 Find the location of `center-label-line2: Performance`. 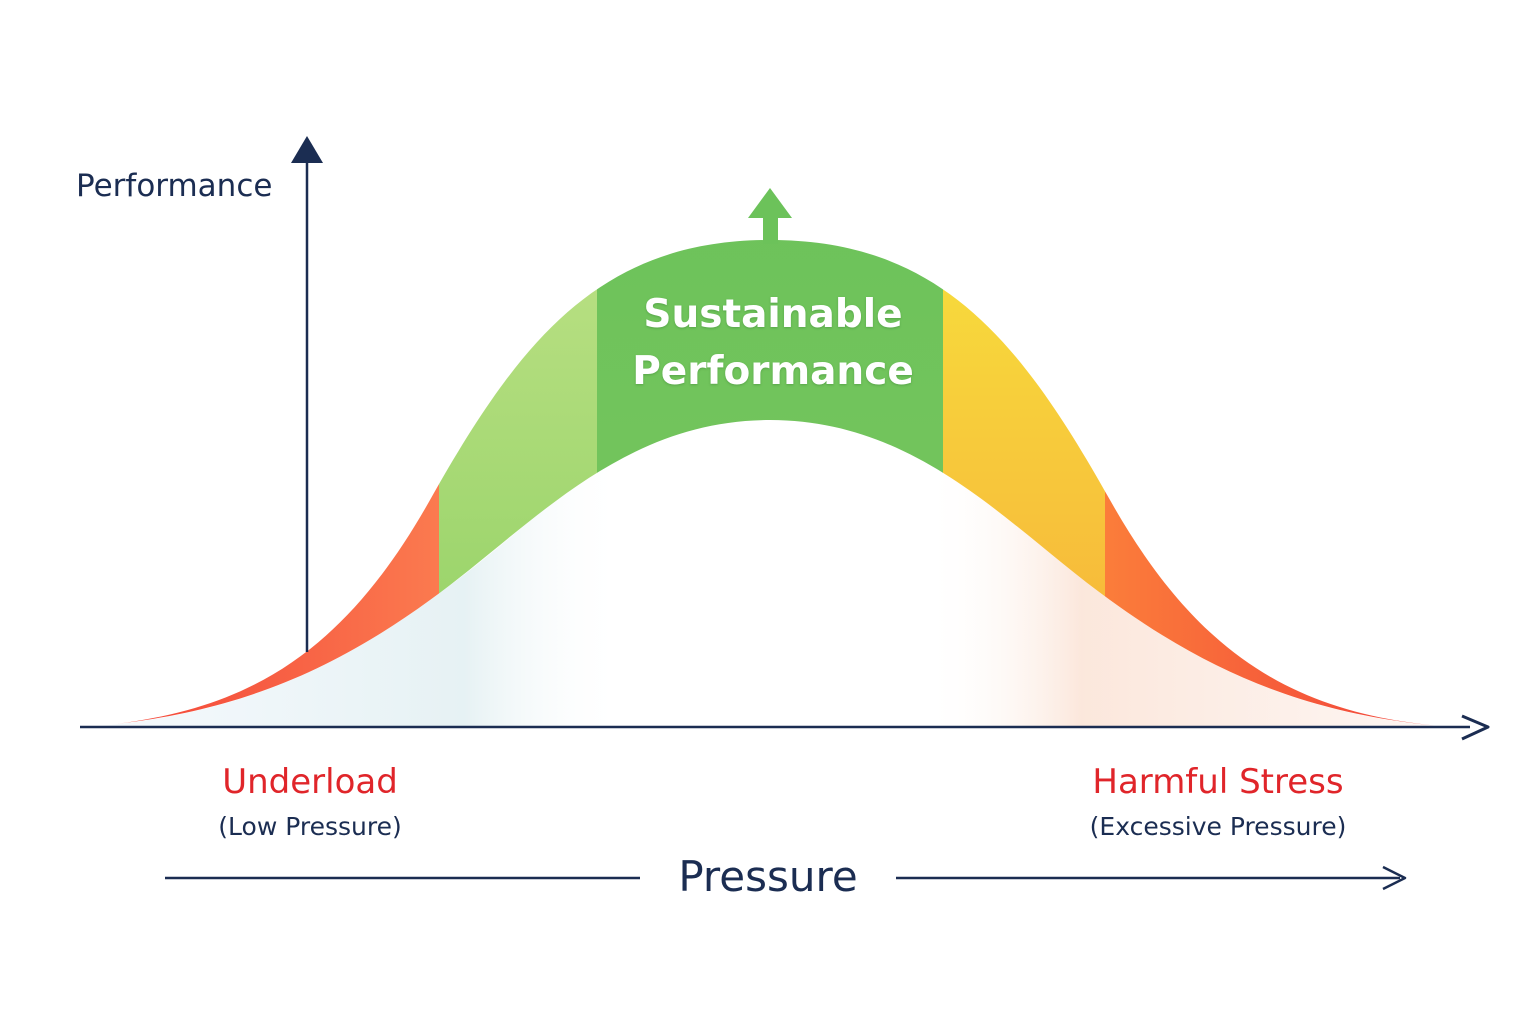

center-label-line2: Performance is located at coordinates (773, 371).